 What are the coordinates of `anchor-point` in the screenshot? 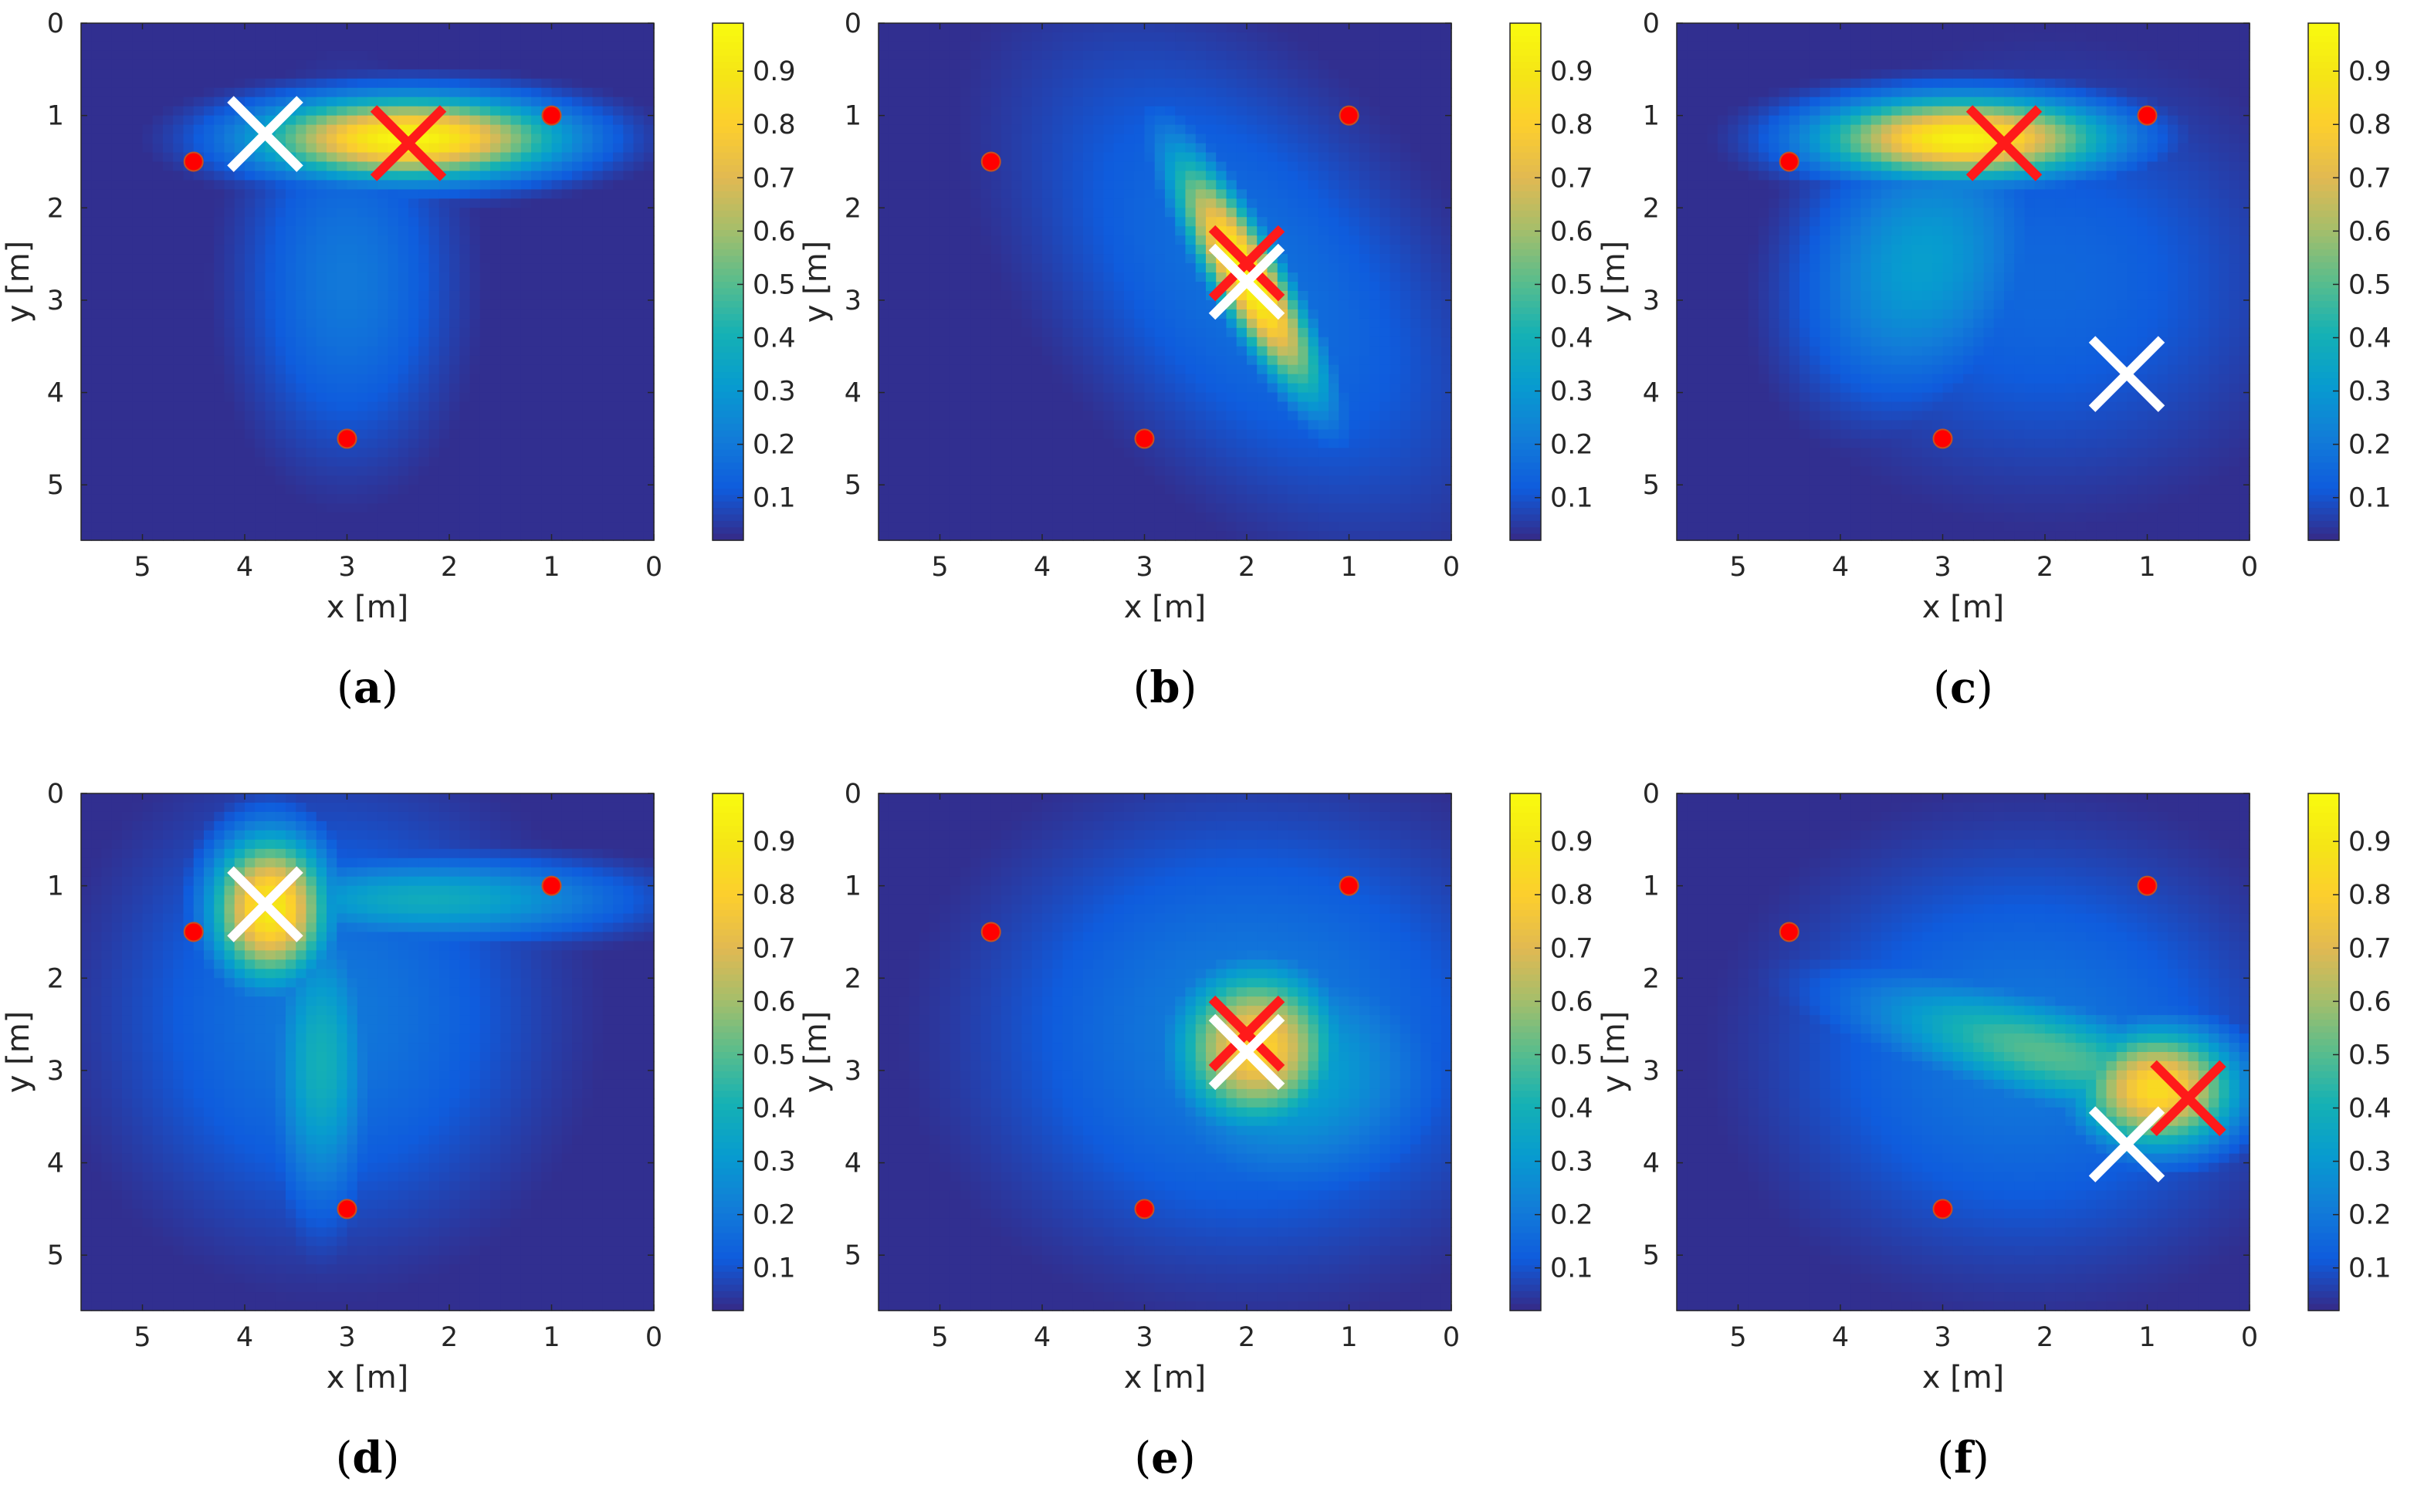 It's located at (193, 161).